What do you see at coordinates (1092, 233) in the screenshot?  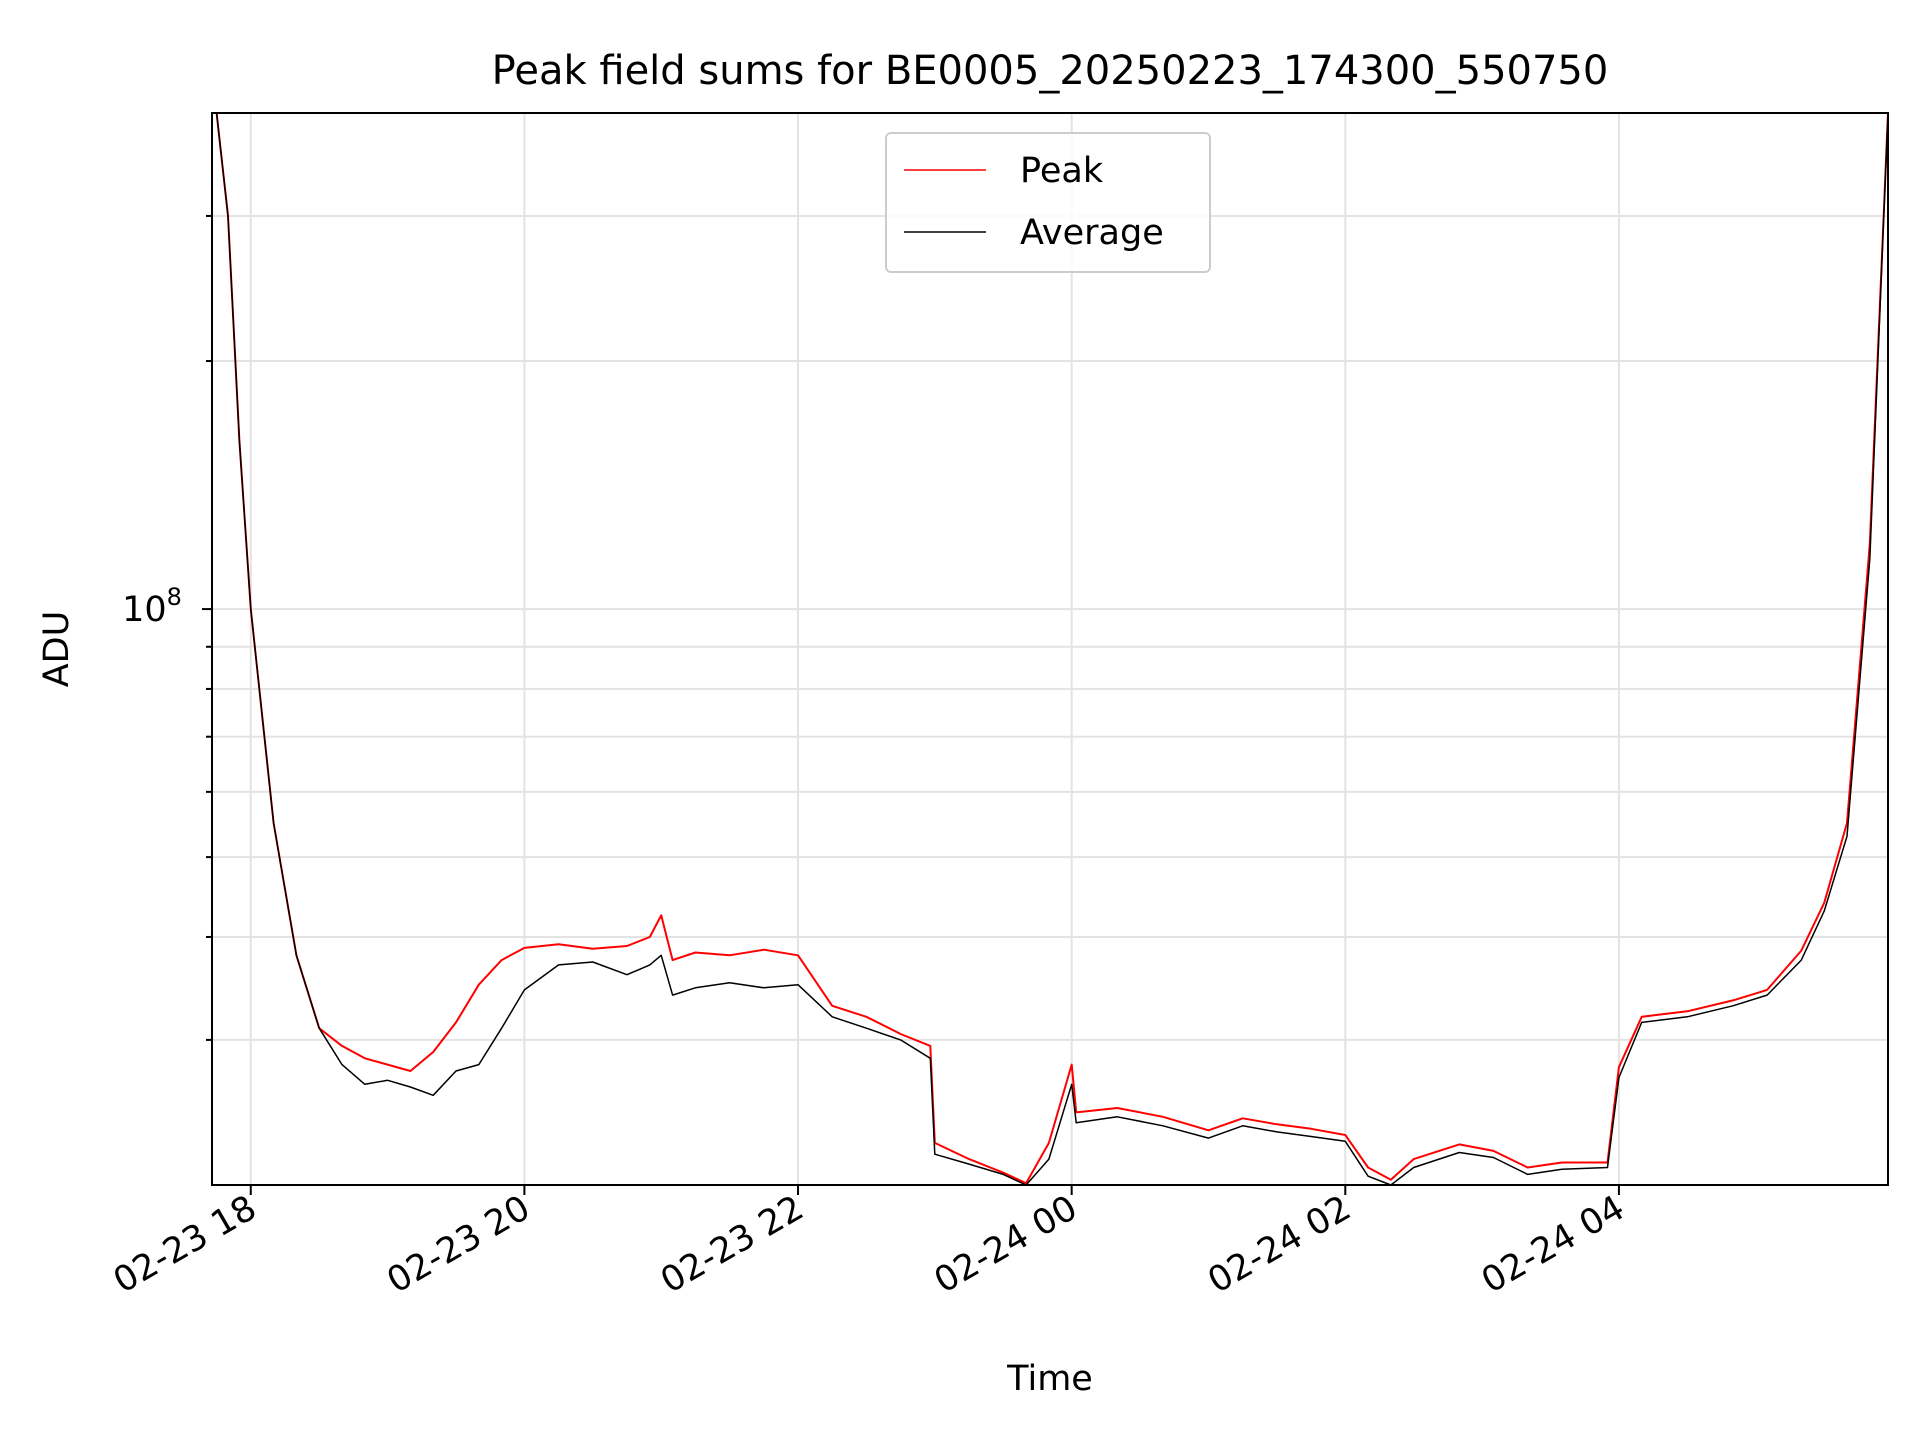 I see `legend-label-average: Average` at bounding box center [1092, 233].